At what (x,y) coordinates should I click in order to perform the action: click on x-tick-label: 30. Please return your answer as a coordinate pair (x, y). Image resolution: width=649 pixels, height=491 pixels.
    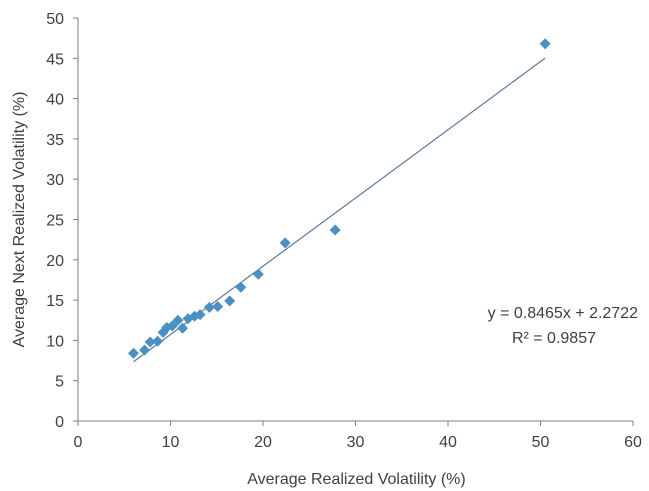
    Looking at the image, I should click on (356, 442).